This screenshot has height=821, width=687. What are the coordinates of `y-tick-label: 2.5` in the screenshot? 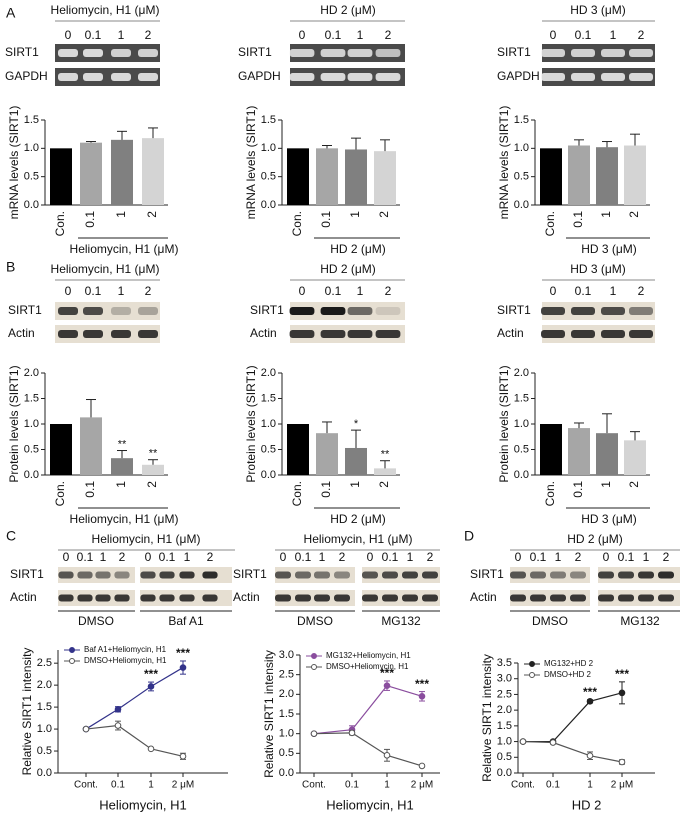 It's located at (286, 675).